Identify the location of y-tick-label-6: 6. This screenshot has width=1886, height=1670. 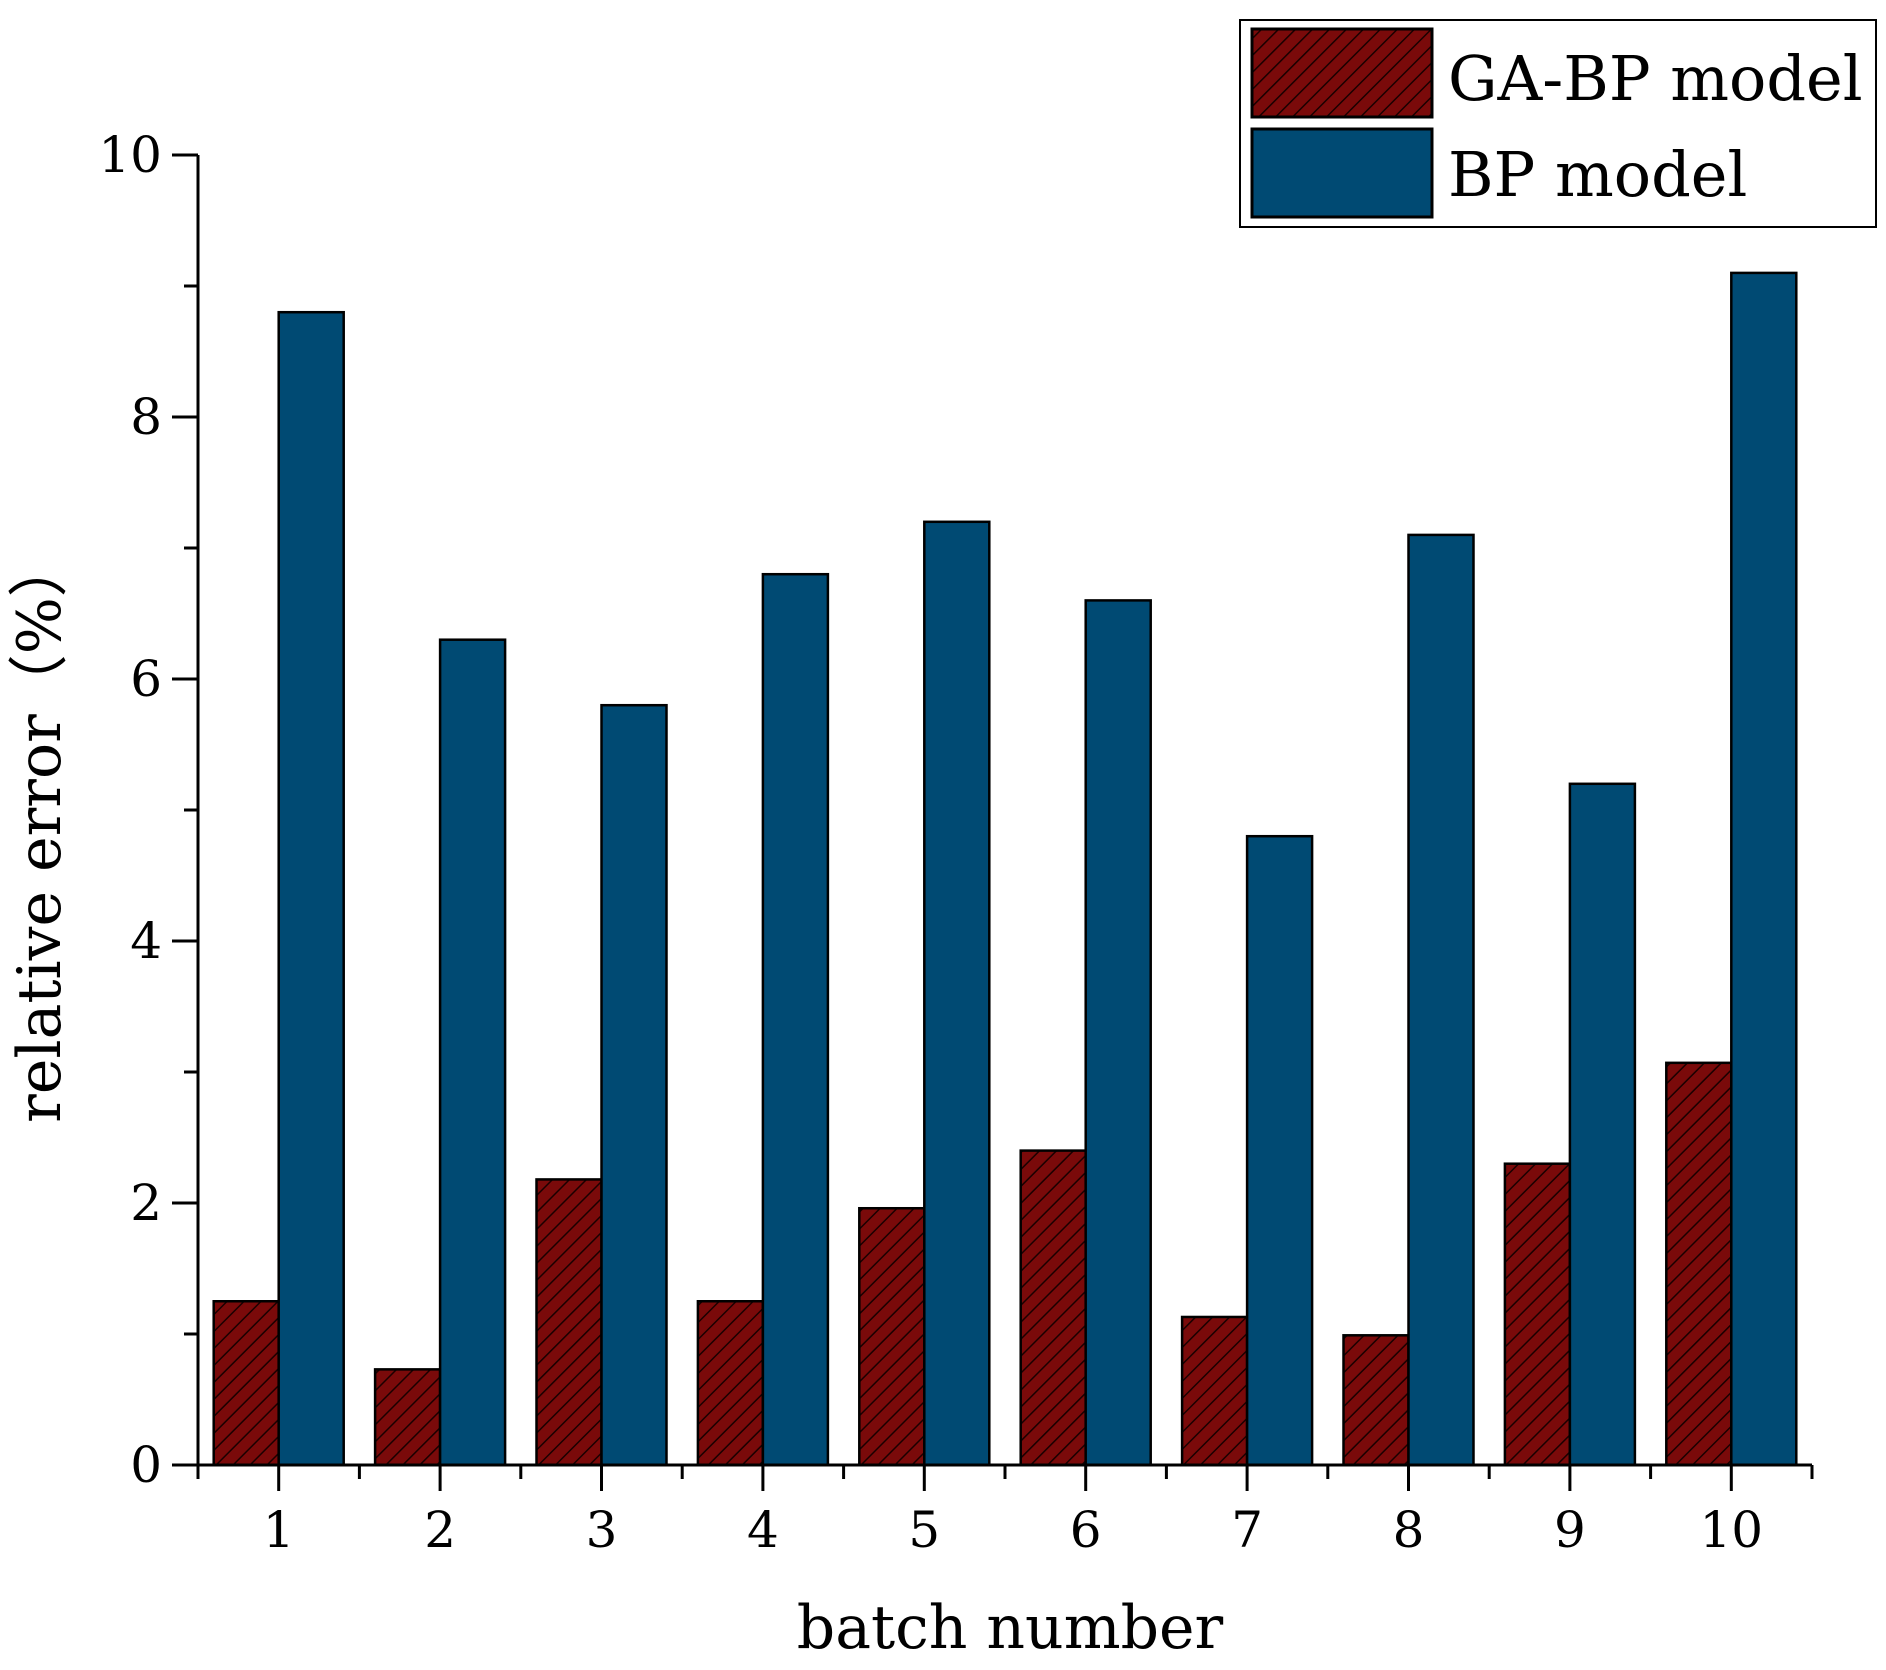
(146, 679).